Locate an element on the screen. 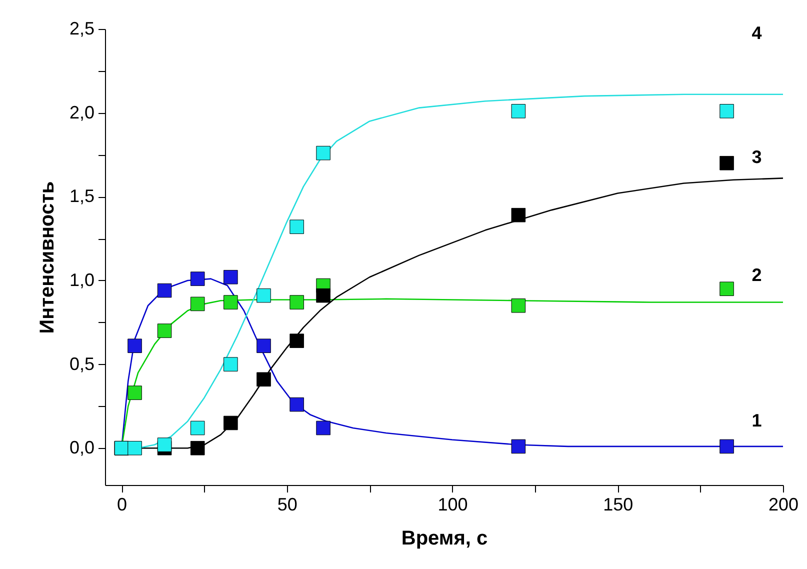 The image size is (807, 569). series-label: 3 is located at coordinates (757, 157).